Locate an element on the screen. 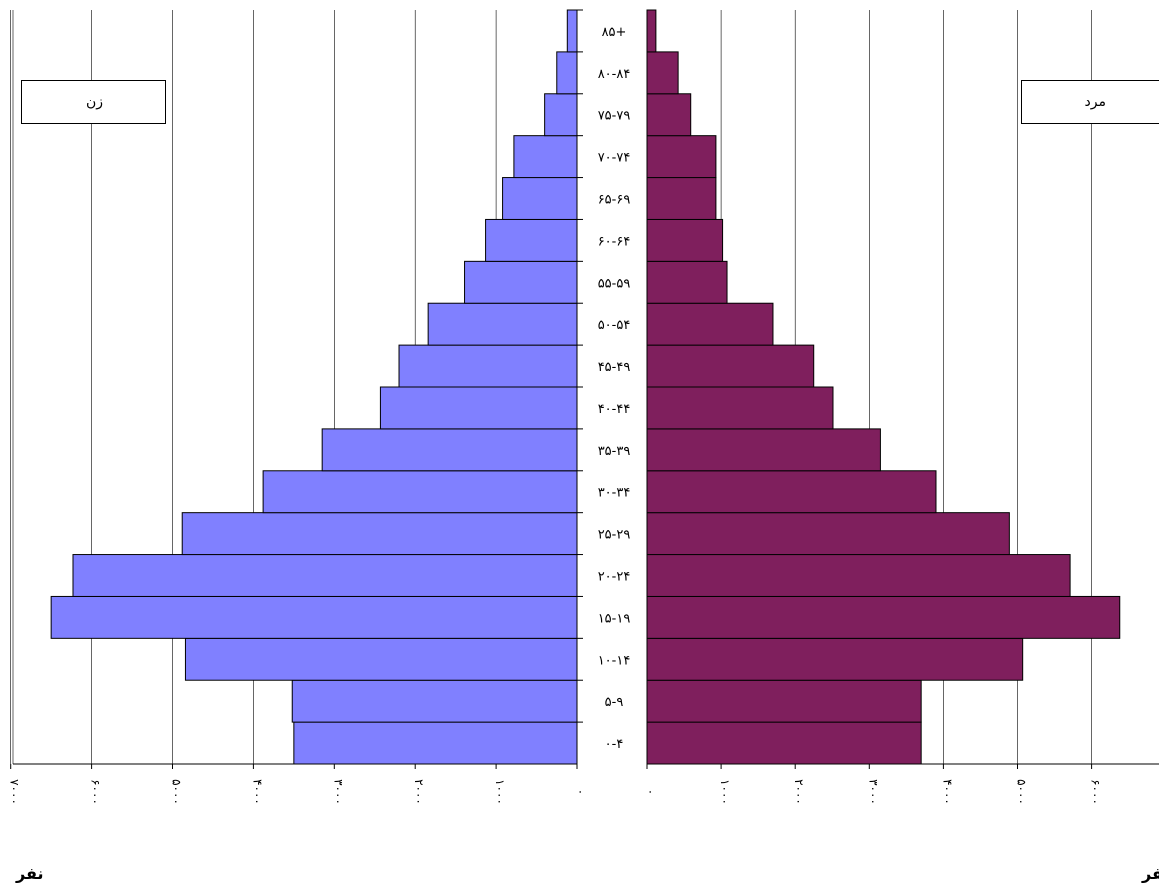 The image size is (1159, 892). legend-female: زن is located at coordinates (93, 102).